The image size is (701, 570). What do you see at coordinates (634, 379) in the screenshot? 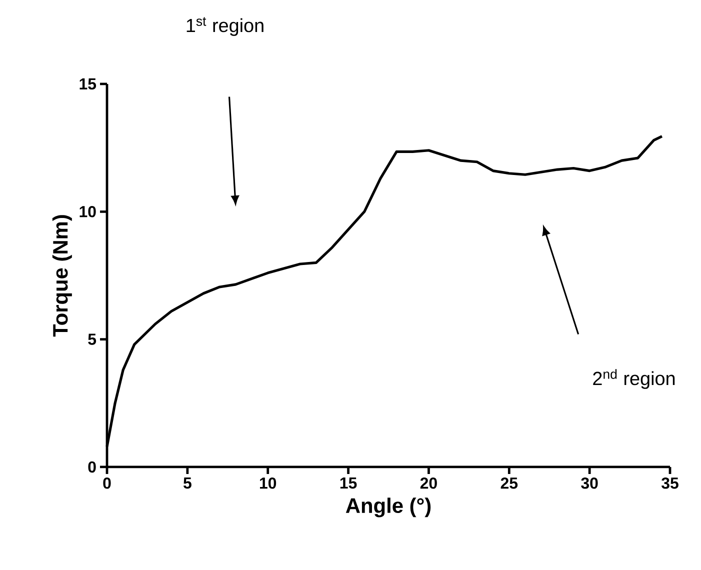
I see `annotation: 2$^{nd}$ region` at bounding box center [634, 379].